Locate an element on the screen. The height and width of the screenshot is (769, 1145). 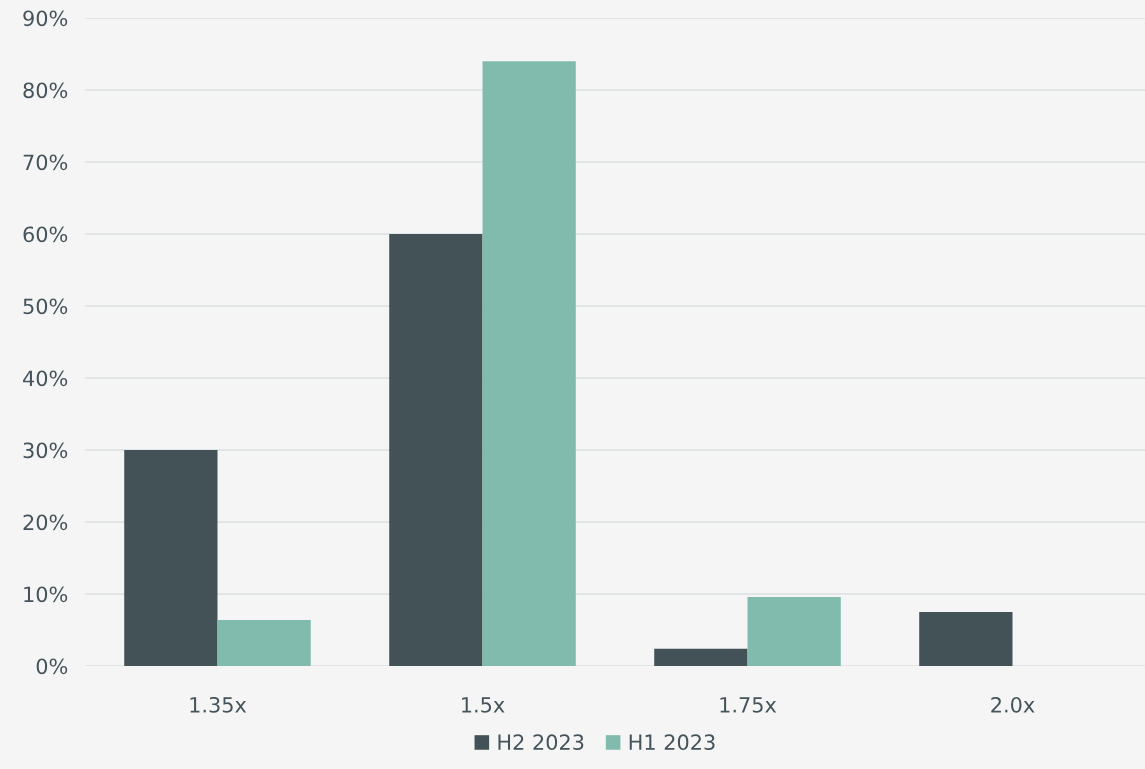
y-tick-label: 0% is located at coordinates (52, 666).